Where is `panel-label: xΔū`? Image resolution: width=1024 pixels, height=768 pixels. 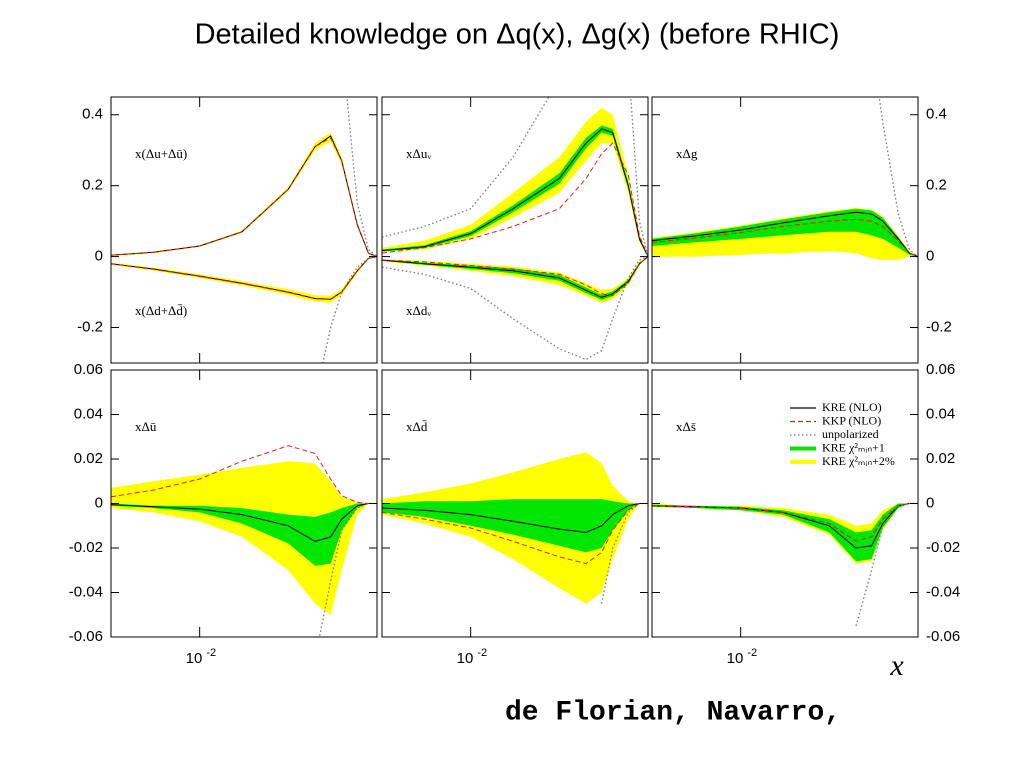
panel-label: xΔū is located at coordinates (146, 426).